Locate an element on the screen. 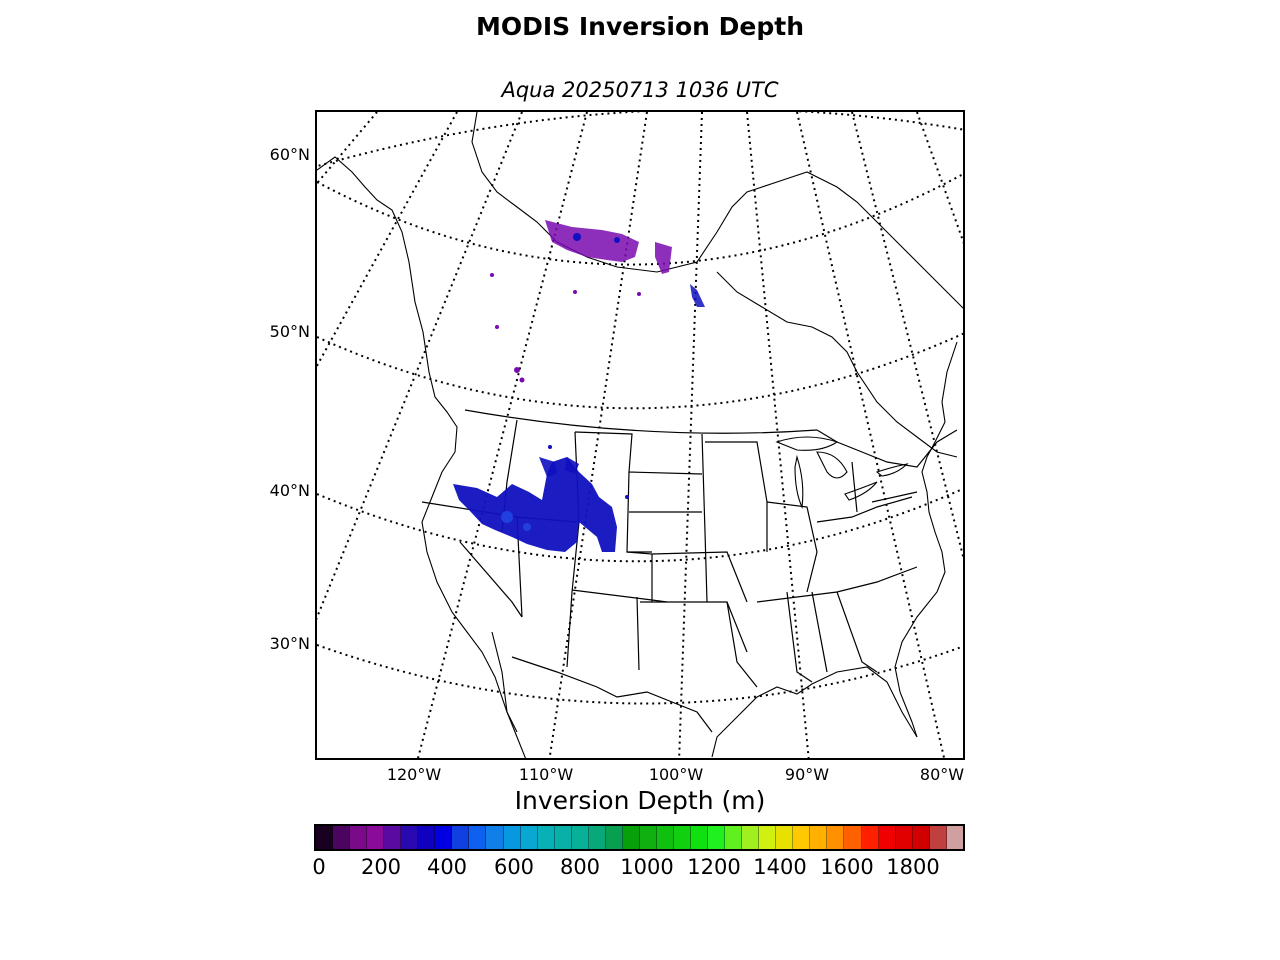  lake-superior is located at coordinates (807, 443).